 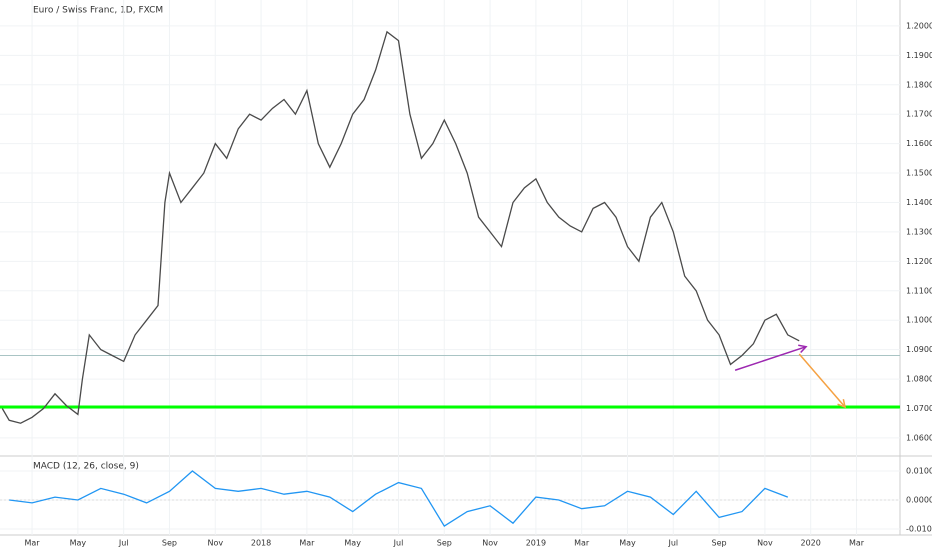 I want to click on macd-title: MACD (12, 26, close, 9), so click(x=86, y=467).